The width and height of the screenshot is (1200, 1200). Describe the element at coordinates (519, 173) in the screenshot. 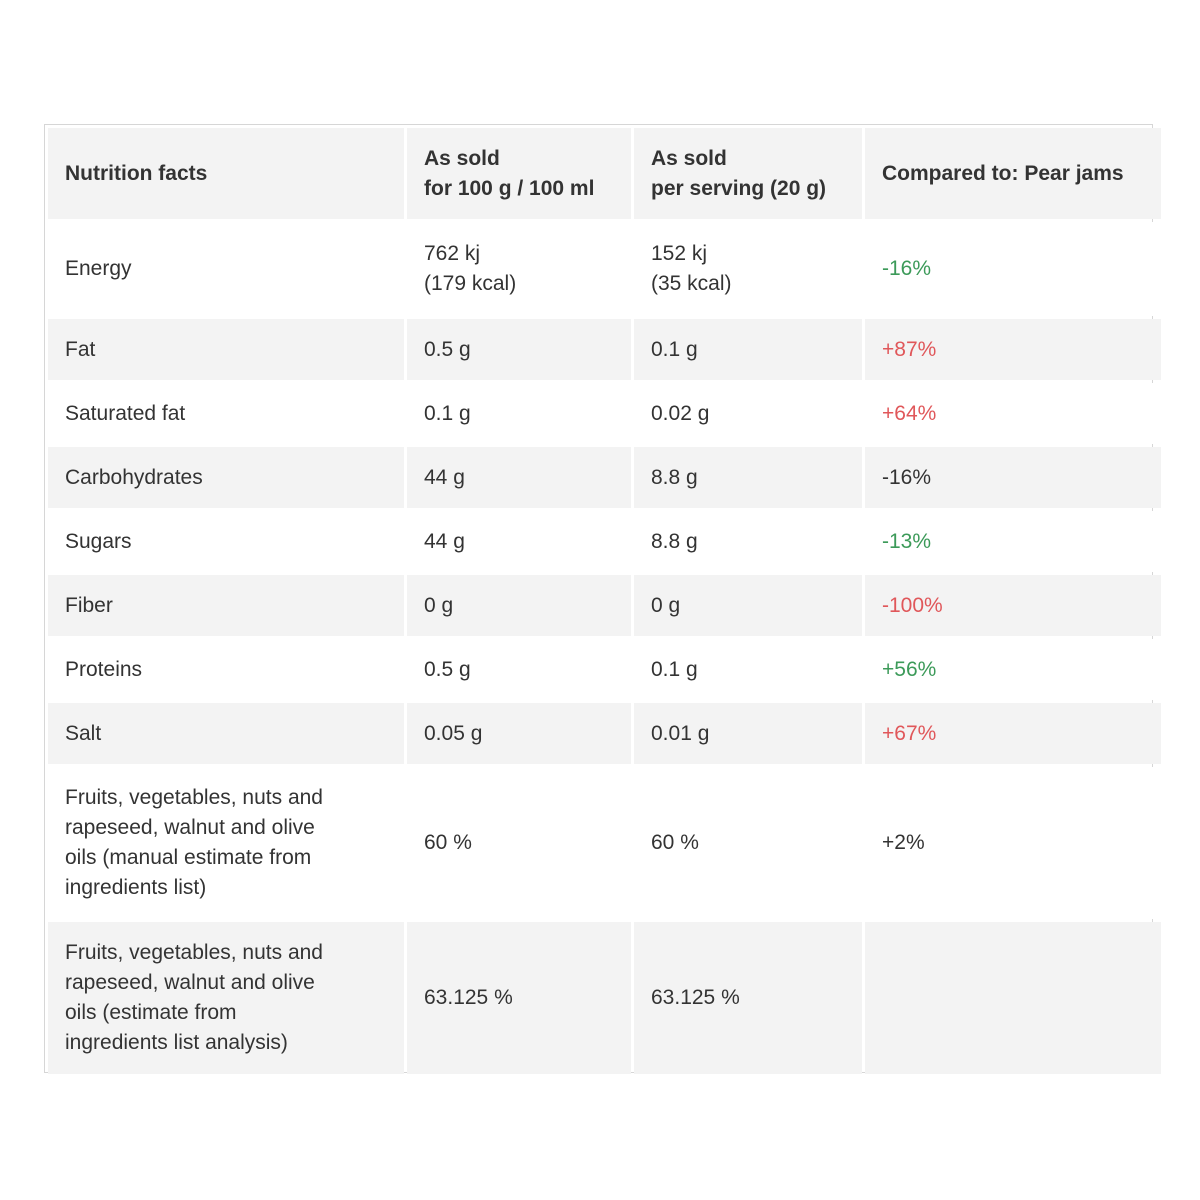

I see `header-per-100g: As sold for 100 g / 100 ml` at that location.